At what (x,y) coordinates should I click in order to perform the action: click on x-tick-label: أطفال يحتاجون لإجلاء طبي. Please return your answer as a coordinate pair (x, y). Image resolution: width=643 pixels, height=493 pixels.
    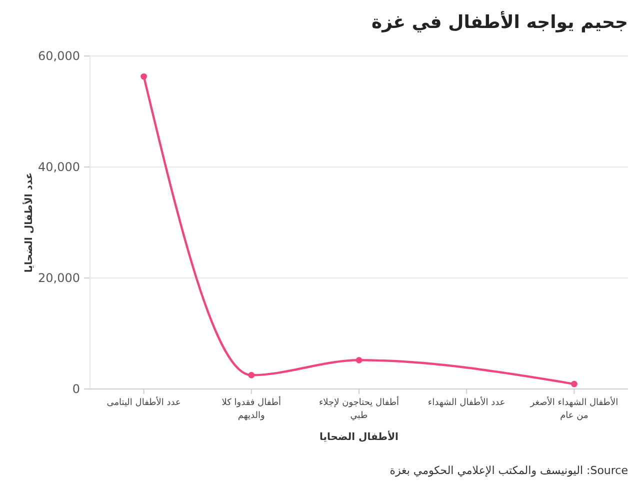
    Looking at the image, I should click on (359, 408).